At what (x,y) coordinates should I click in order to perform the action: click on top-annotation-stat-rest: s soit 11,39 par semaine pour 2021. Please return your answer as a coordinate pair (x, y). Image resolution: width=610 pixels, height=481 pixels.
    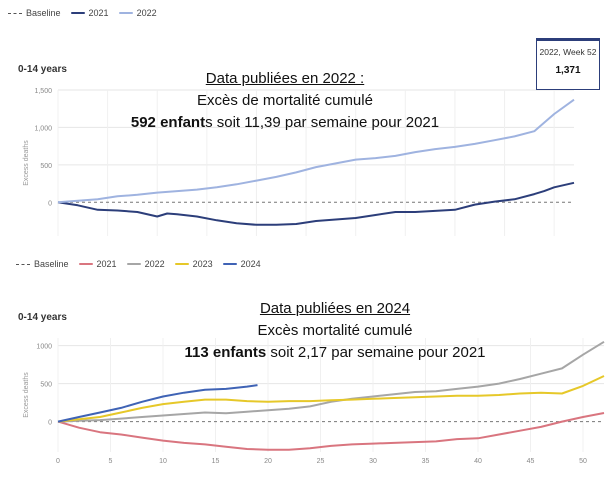
    Looking at the image, I should click on (322, 122).